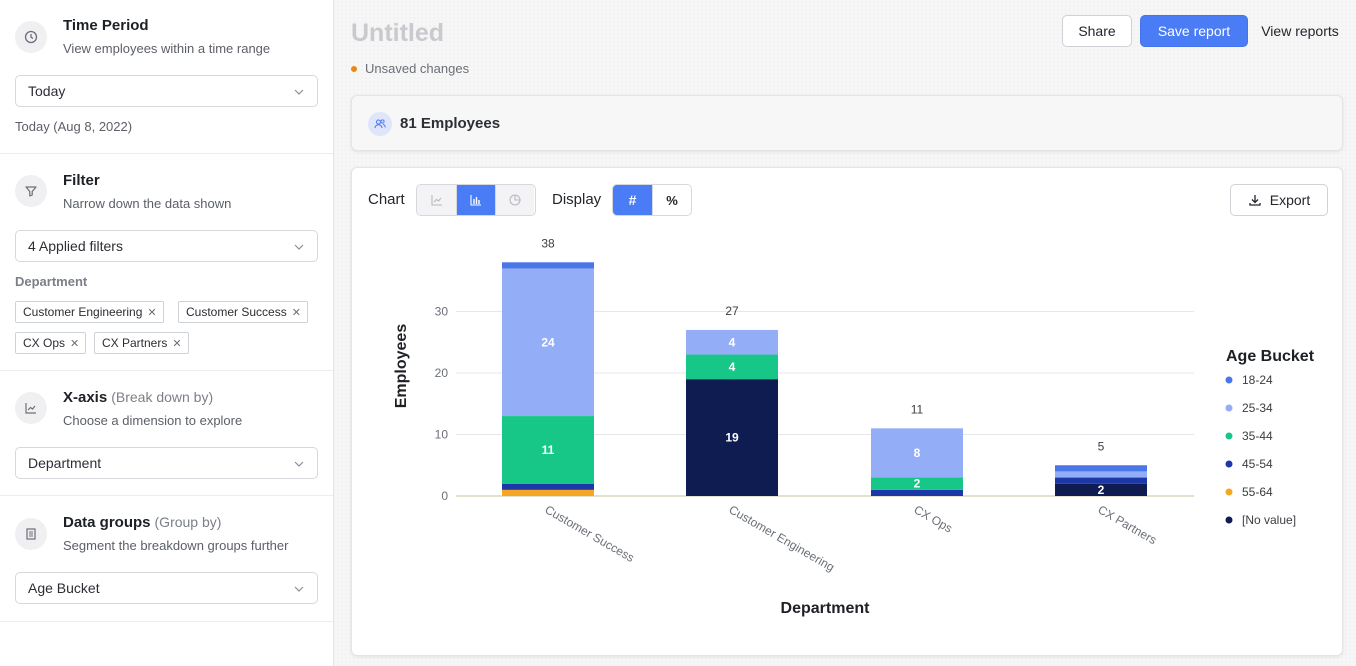  I want to click on data-groups-title-text: Data groups, so click(107, 522).